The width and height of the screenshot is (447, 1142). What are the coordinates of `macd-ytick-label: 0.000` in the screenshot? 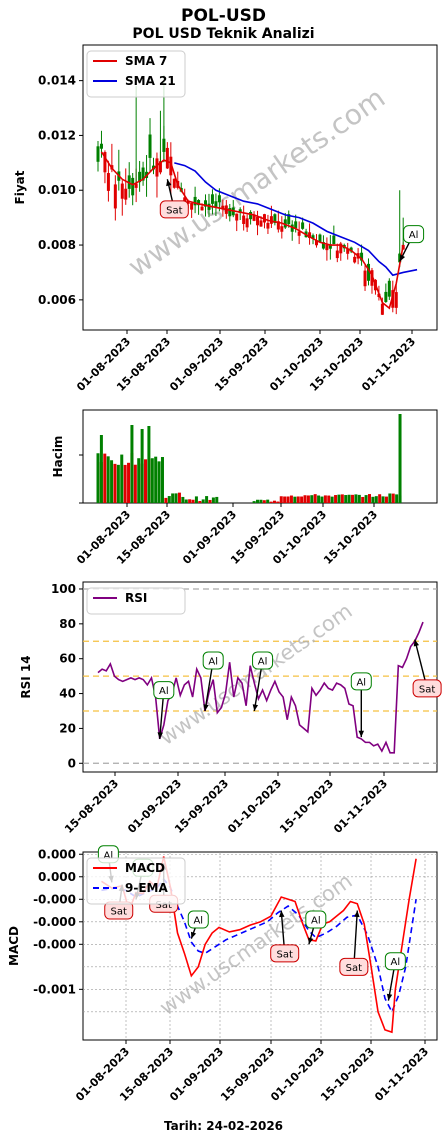 It's located at (57, 877).